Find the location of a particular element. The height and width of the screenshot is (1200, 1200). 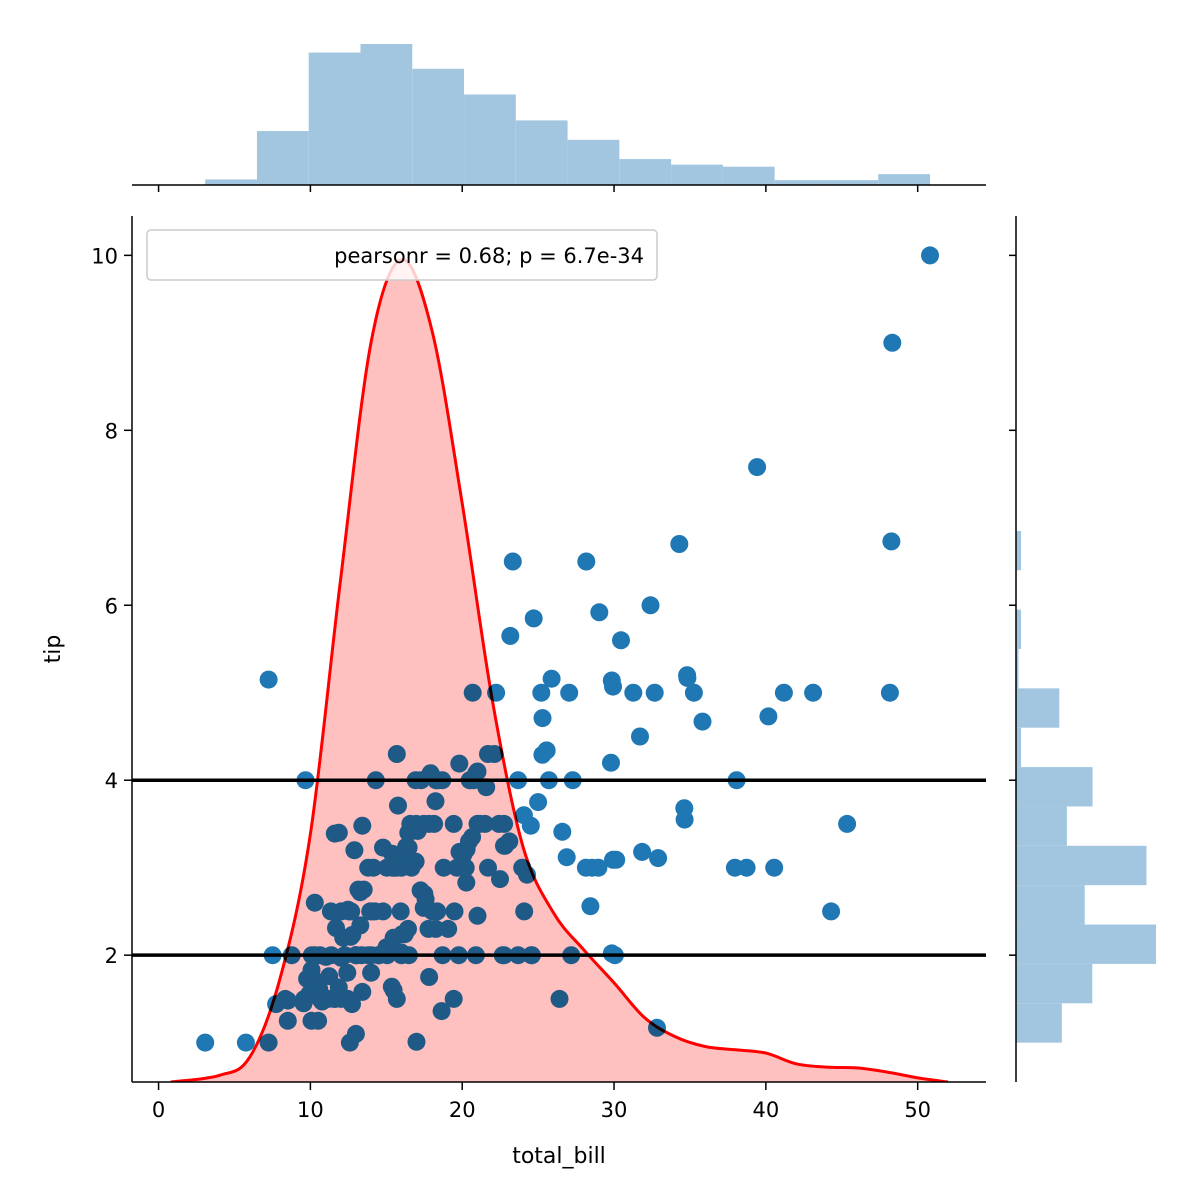

legend-box is located at coordinates (402, 255).